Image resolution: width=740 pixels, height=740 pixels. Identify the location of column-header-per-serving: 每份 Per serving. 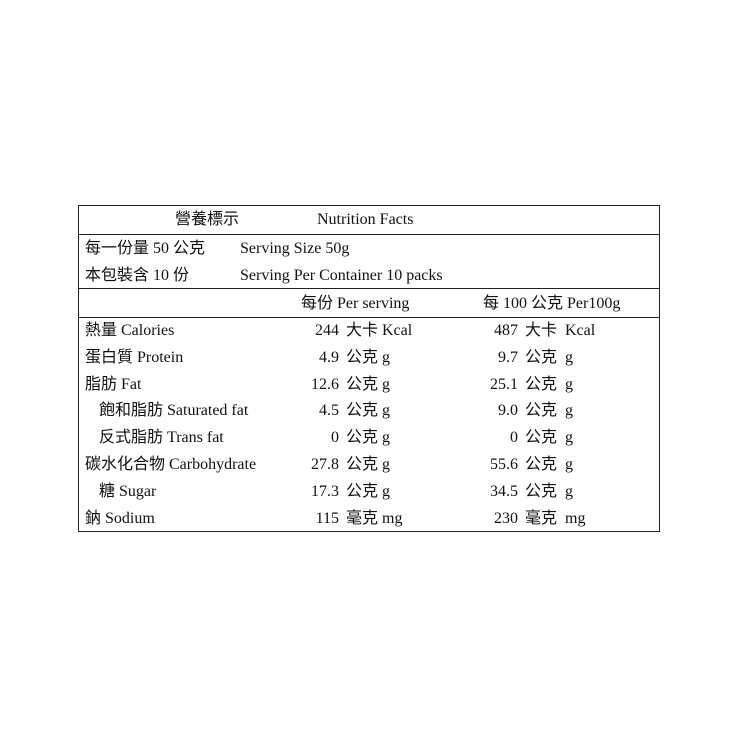
(355, 303).